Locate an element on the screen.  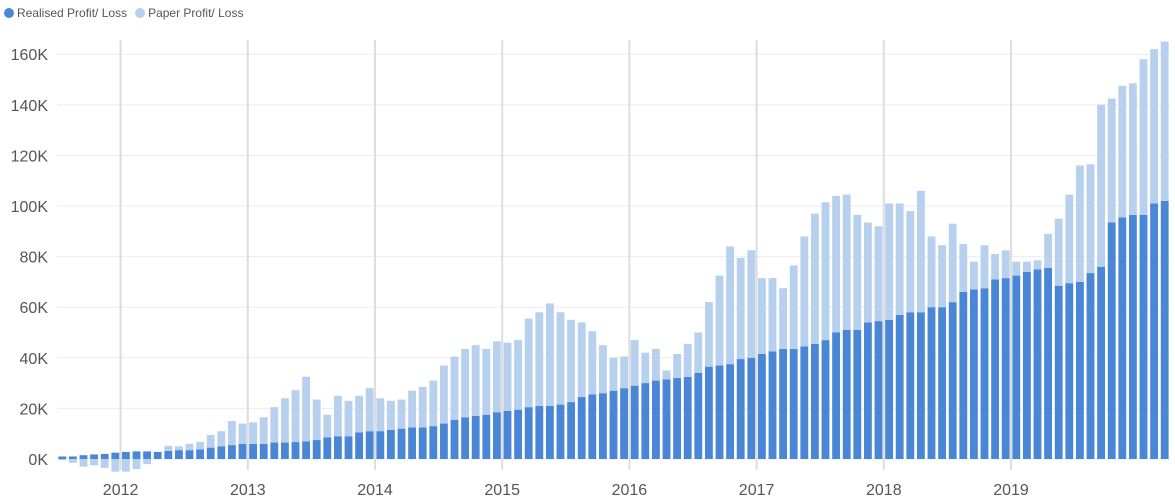
legend-label-realised: Realised Profit/ Loss is located at coordinates (72, 13).